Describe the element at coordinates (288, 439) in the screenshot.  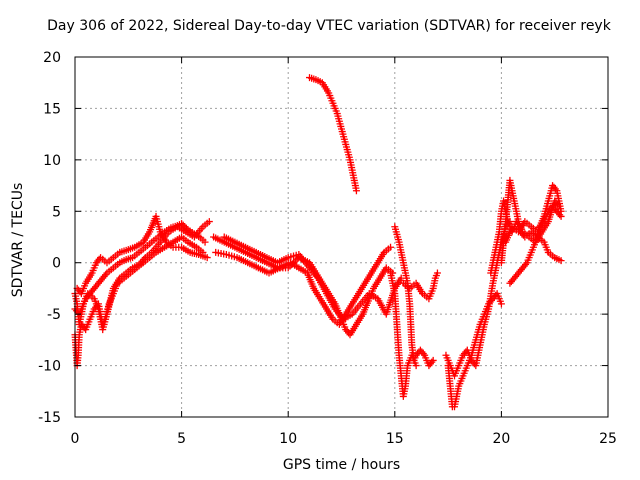
I see `x-tick-label: 10` at that location.